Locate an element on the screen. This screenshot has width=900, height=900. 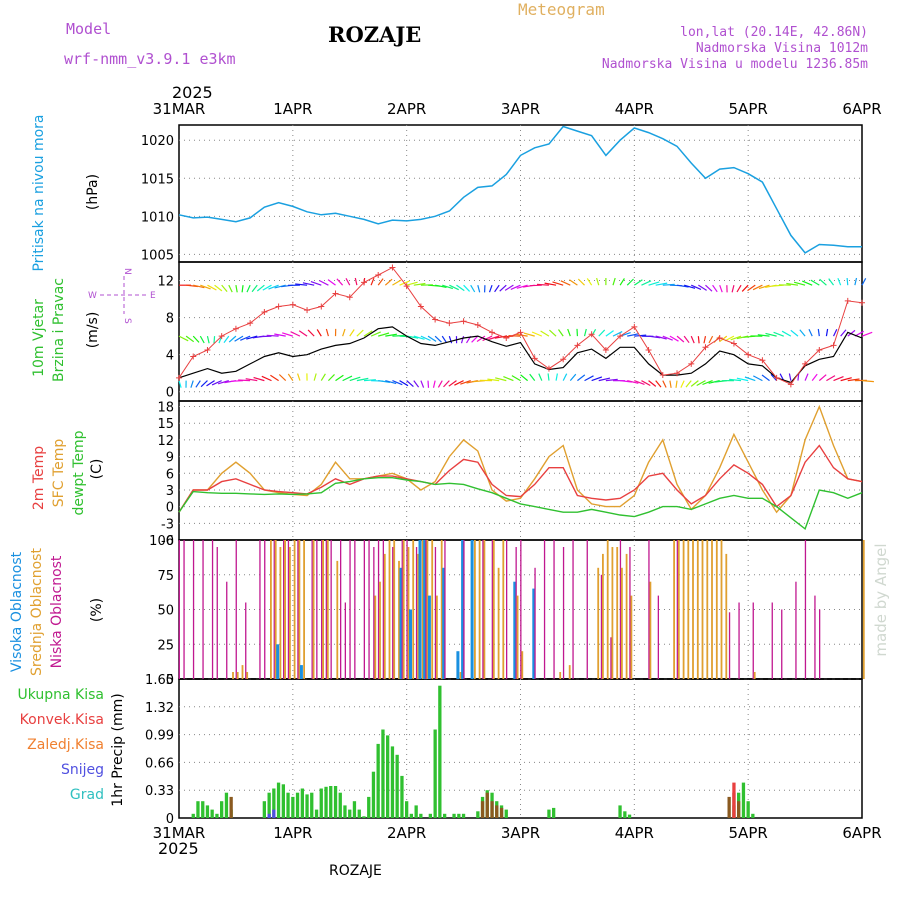
compass-north: N is located at coordinates (127, 271).